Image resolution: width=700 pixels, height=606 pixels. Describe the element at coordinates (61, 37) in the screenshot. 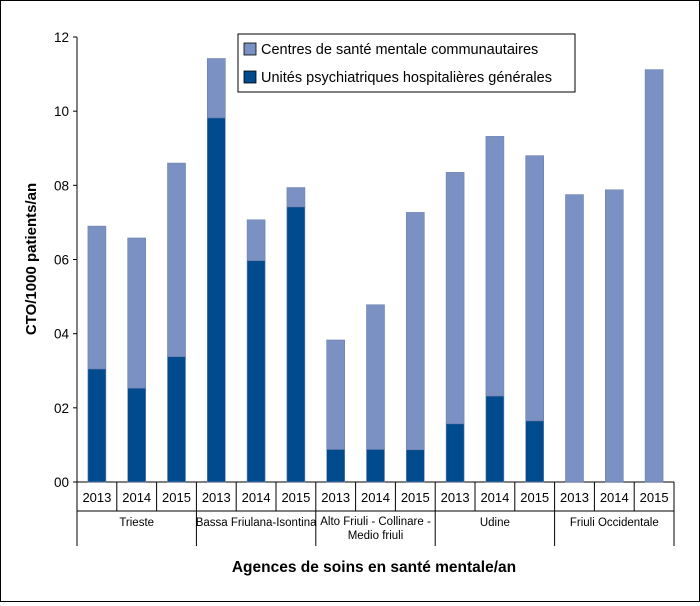

I see `y-tick-label: 12` at that location.